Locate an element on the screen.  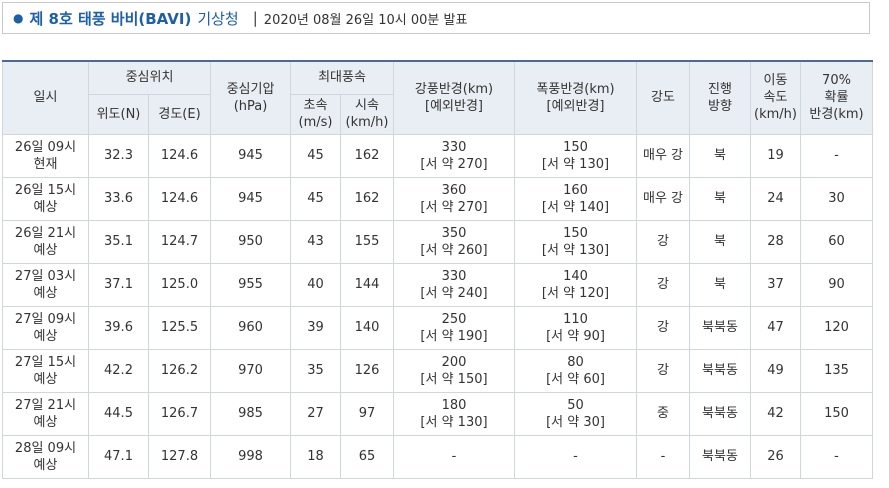
table-cell: 19 is located at coordinates (775, 155).